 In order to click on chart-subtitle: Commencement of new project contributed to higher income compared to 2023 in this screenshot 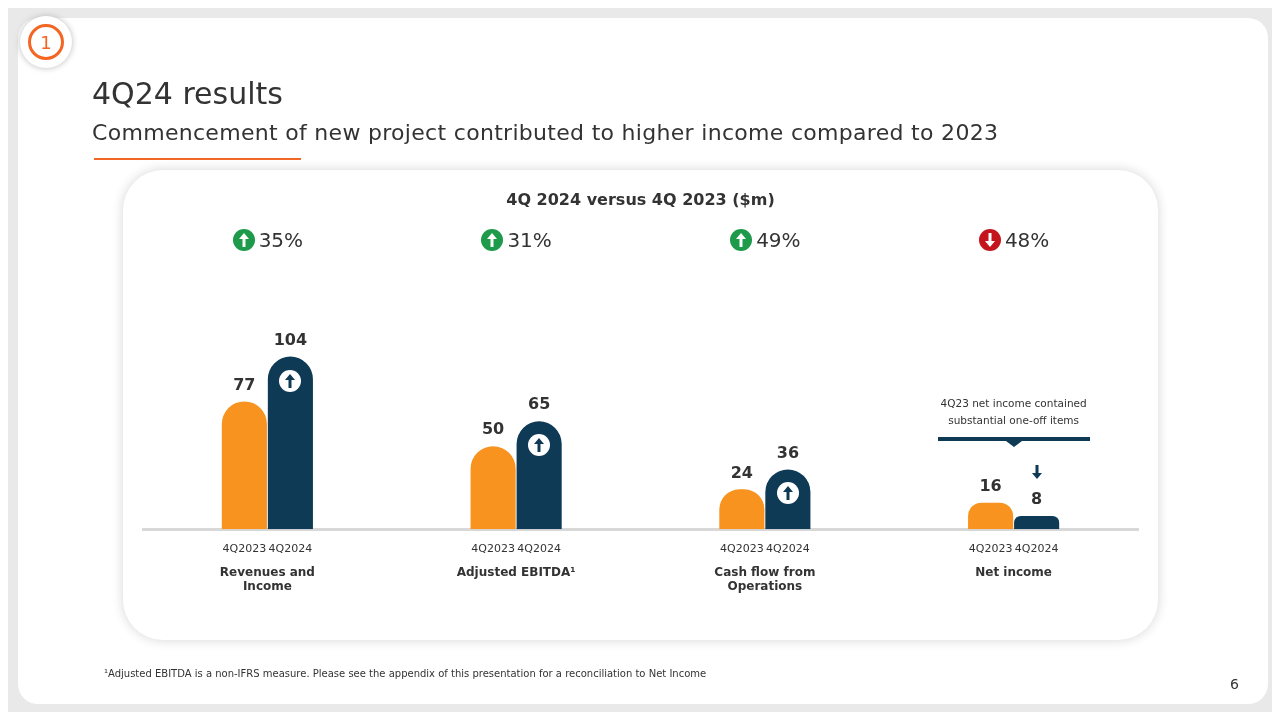, I will do `click(545, 132)`.